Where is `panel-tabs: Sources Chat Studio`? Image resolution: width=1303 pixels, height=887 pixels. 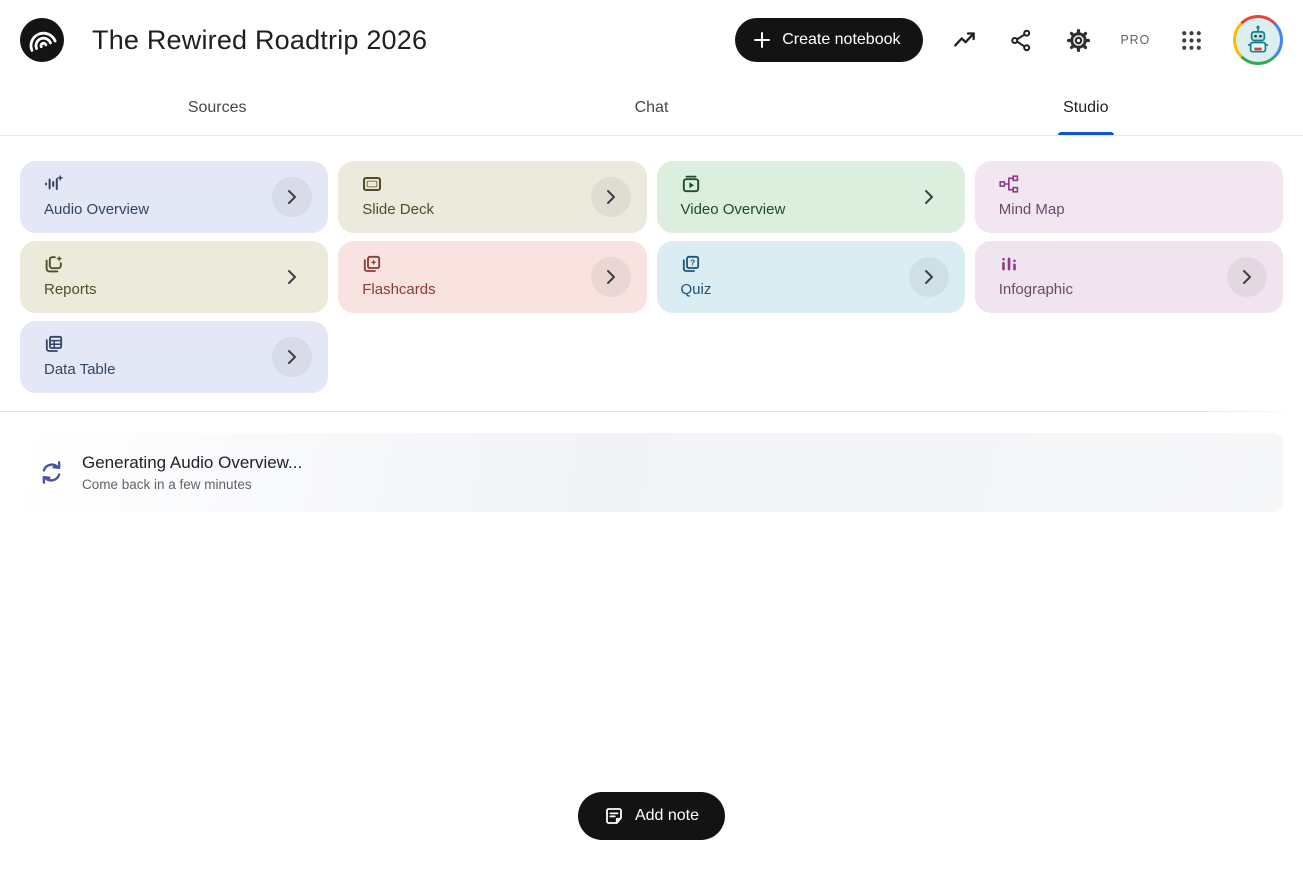 panel-tabs: Sources Chat Studio is located at coordinates (651, 108).